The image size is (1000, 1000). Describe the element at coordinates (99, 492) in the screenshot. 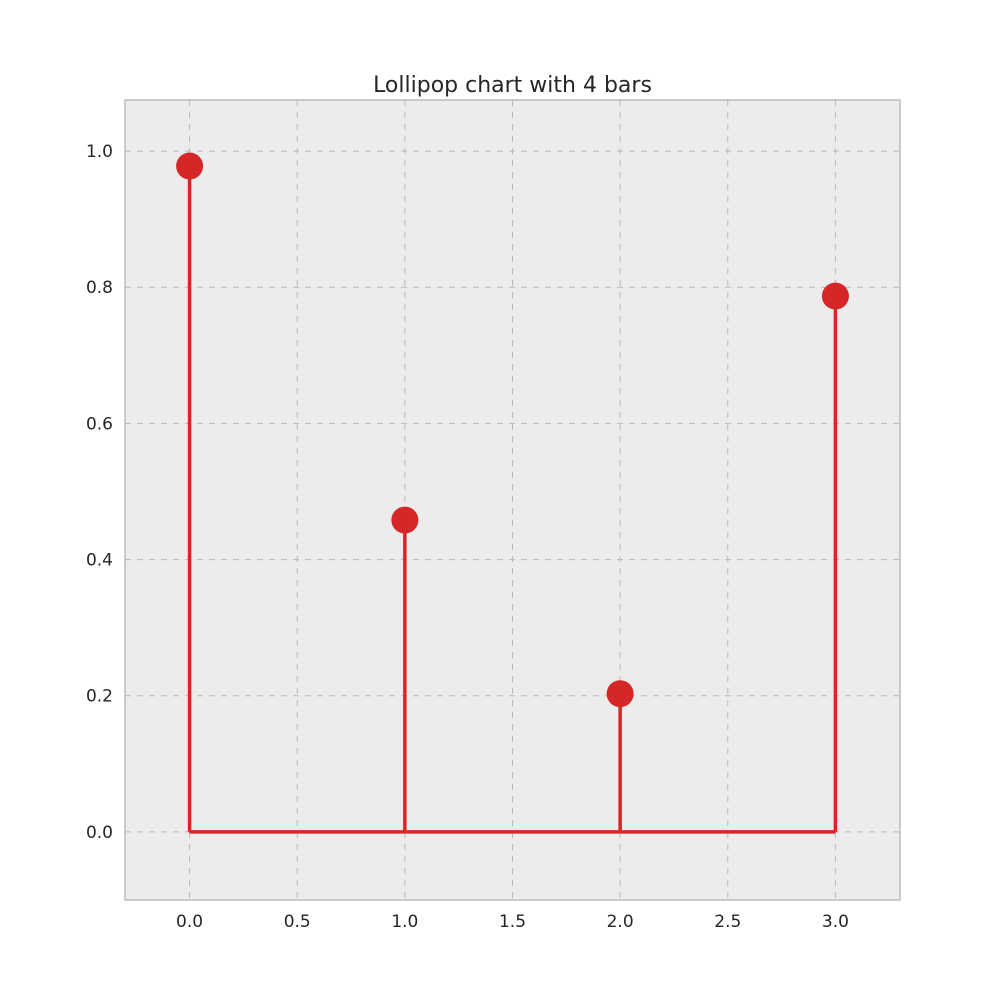

I see `y-axis-ticks: 0.0 0.2 0.4 0.6 0.8 1.0` at that location.